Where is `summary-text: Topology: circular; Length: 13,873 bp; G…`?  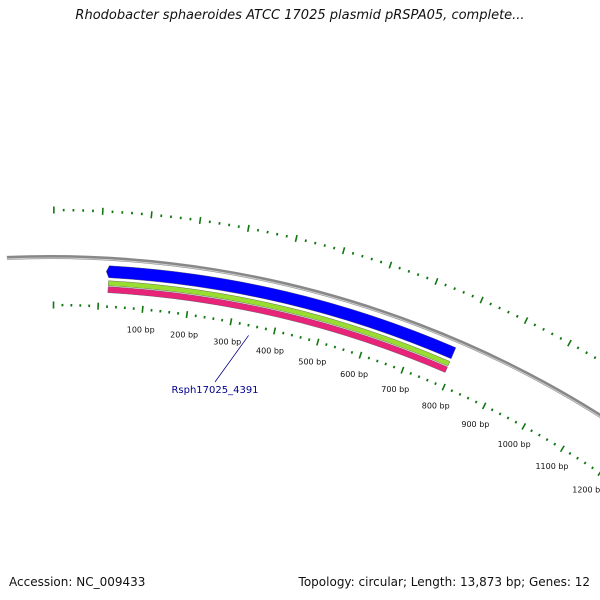 summary-text: Topology: circular; Length: 13,873 bp; G… is located at coordinates (444, 582).